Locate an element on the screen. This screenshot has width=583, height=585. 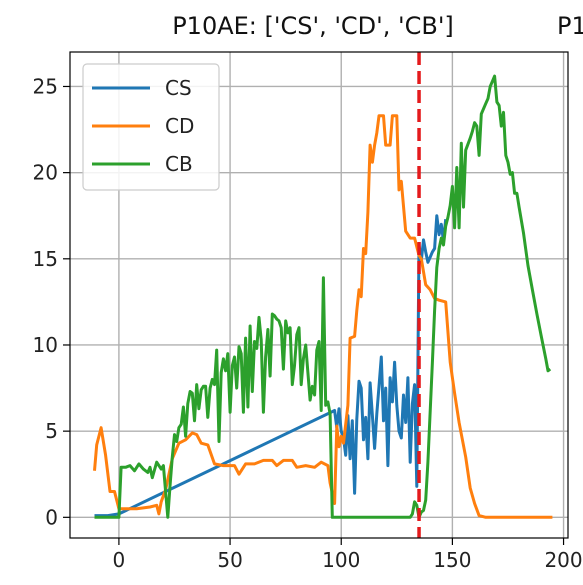
y-tick-label: 20 is located at coordinates (45, 173).